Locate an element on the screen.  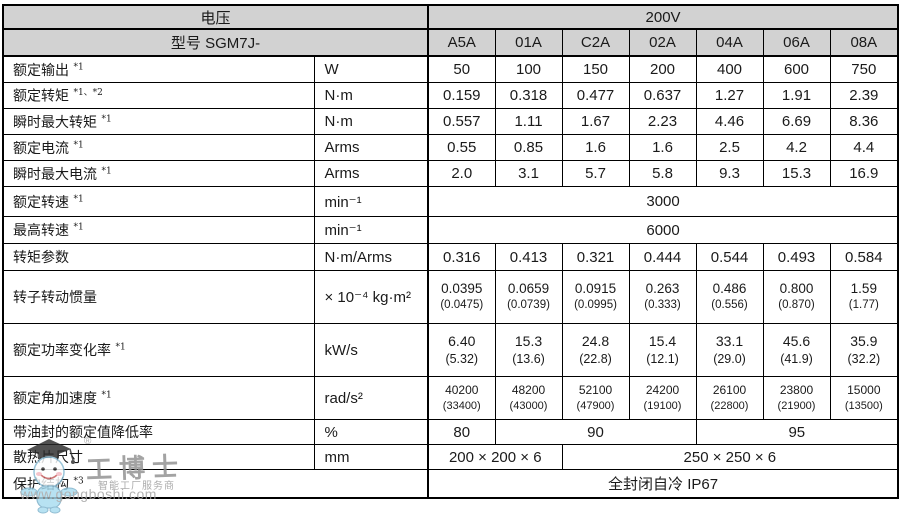
row-label-max-speed: 最高转速 *1 is located at coordinates (158, 230).